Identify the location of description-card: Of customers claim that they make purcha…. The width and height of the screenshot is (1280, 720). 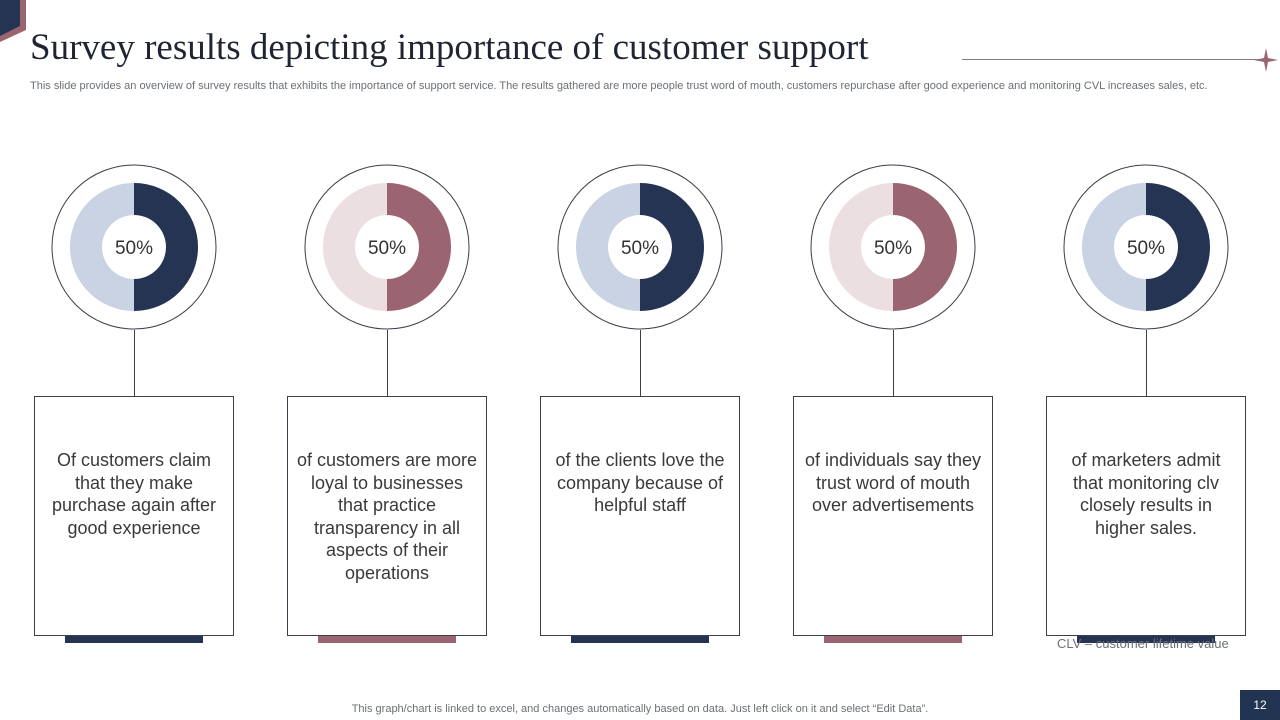
(134, 516).